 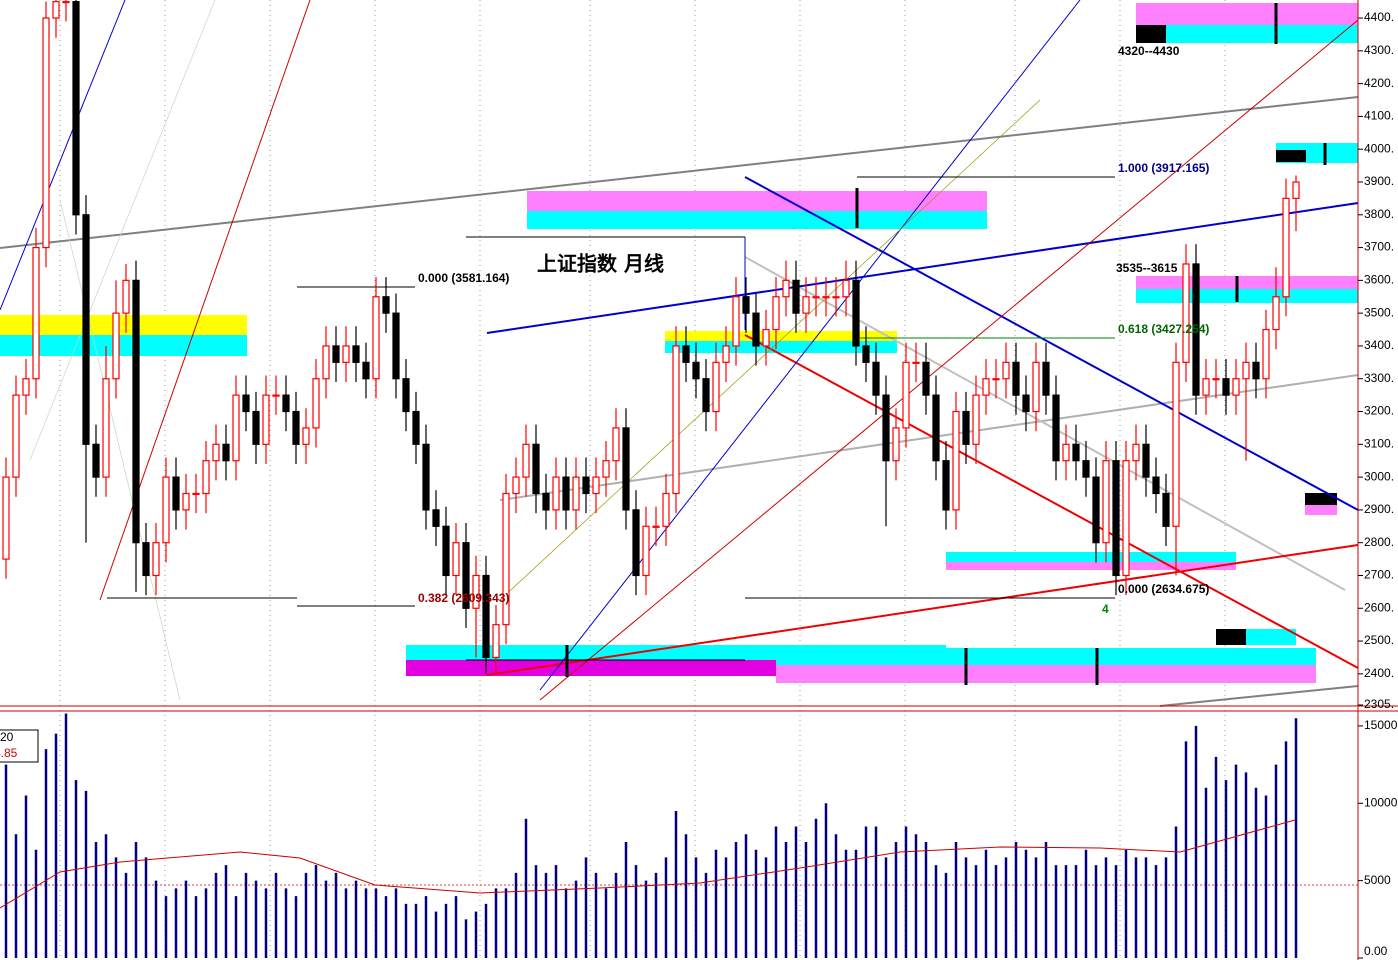 What do you see at coordinates (1379, 83) in the screenshot?
I see `y-tick-label: 4200.` at bounding box center [1379, 83].